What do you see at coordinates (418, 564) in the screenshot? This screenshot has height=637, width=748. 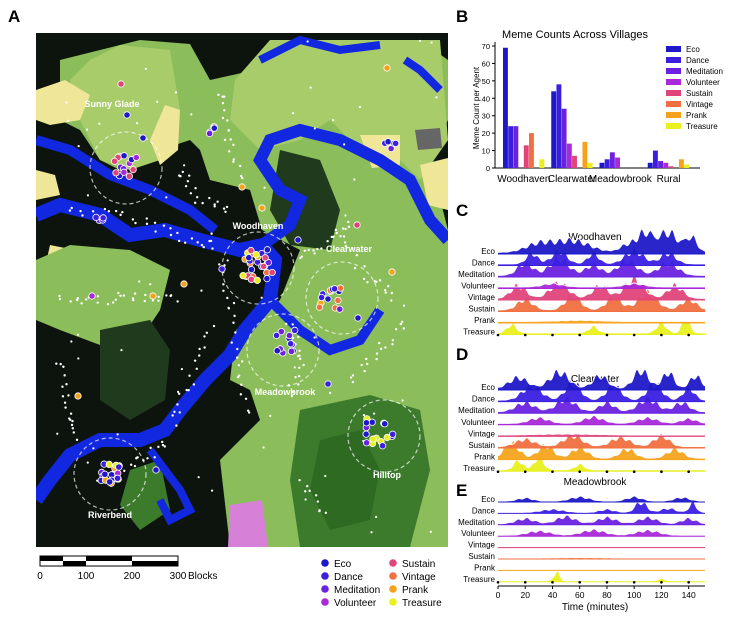 I see `legend-label-sustain: Sustain` at bounding box center [418, 564].